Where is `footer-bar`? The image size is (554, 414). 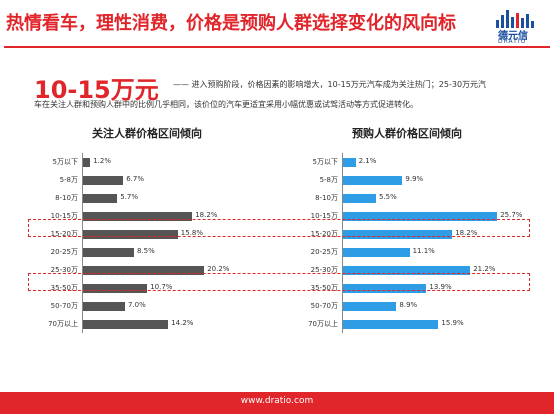
footer-bar is located at coordinates (277, 403).